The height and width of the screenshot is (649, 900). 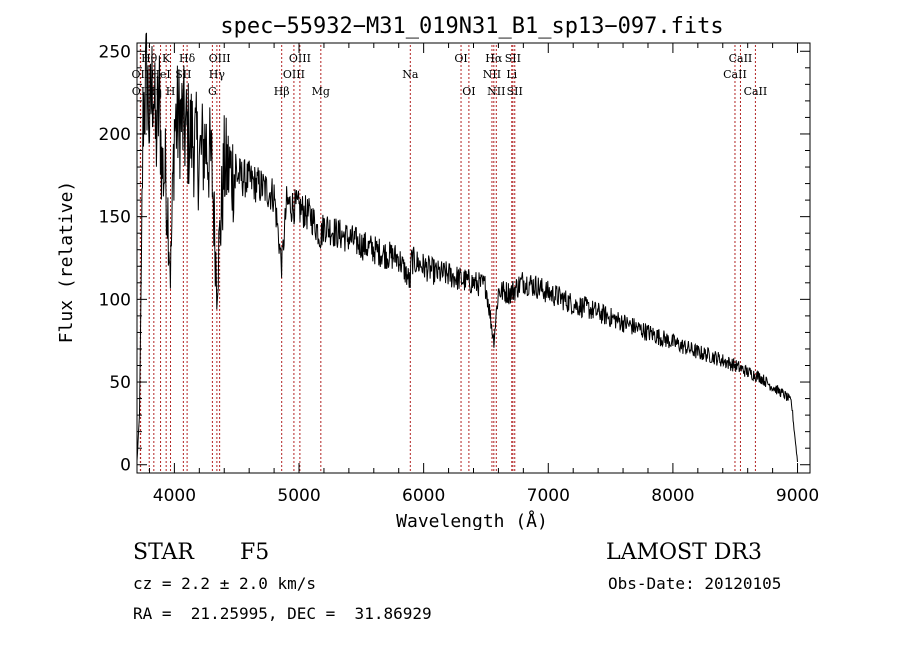 I want to click on x-tick-label-0: 4000, so click(x=174, y=496).